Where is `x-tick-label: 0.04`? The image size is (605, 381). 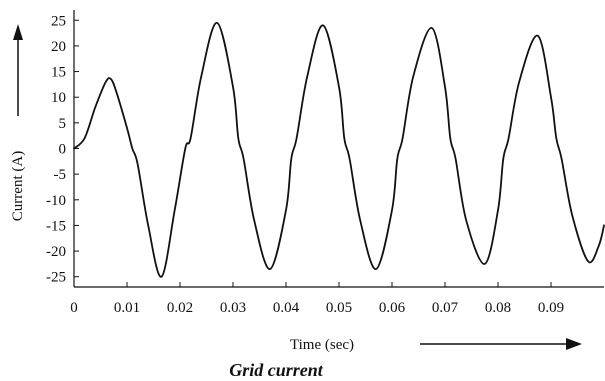
x-tick-label: 0.04 is located at coordinates (286, 308).